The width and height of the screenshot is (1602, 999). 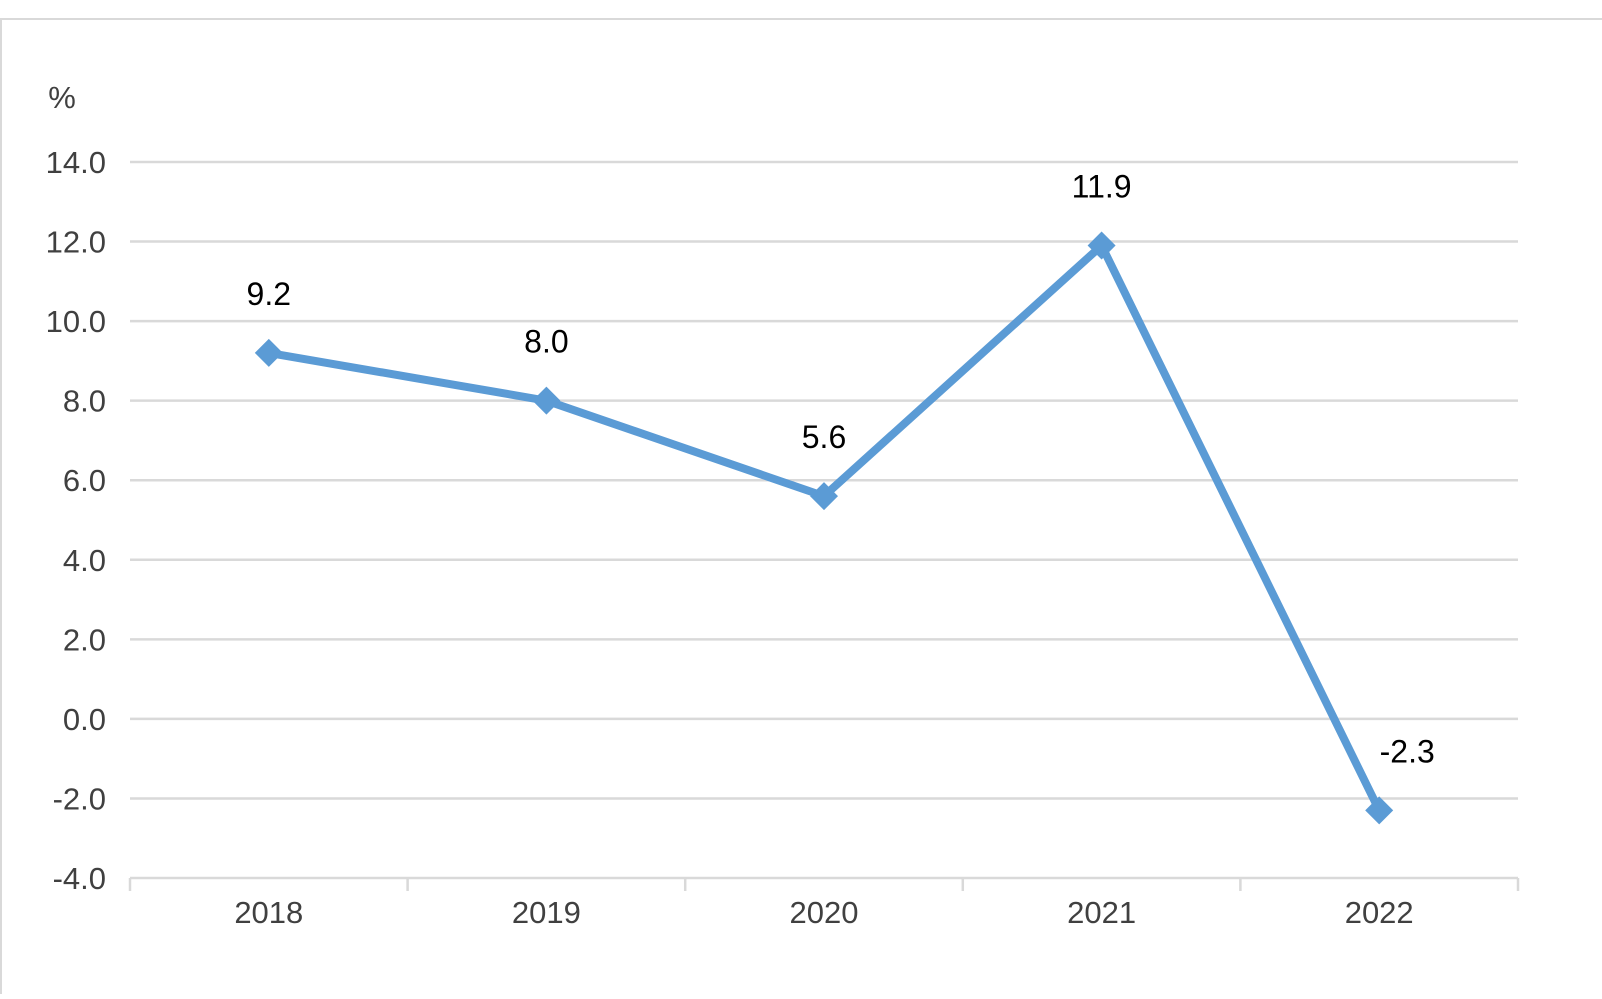 I want to click on x-tick-label: 2022, so click(x=1379, y=912).